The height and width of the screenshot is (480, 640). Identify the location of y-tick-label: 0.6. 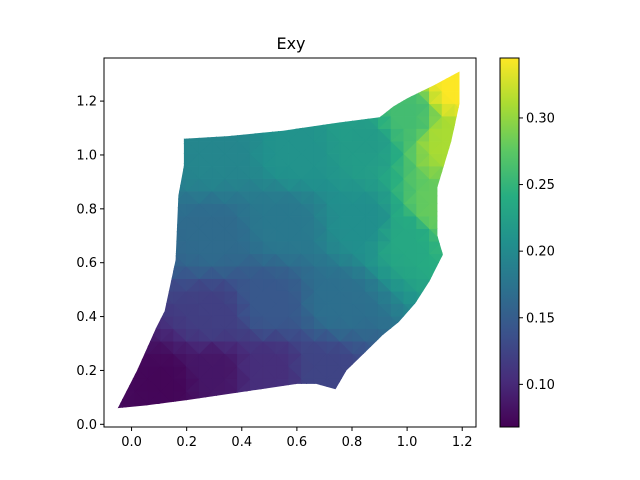
(86, 263).